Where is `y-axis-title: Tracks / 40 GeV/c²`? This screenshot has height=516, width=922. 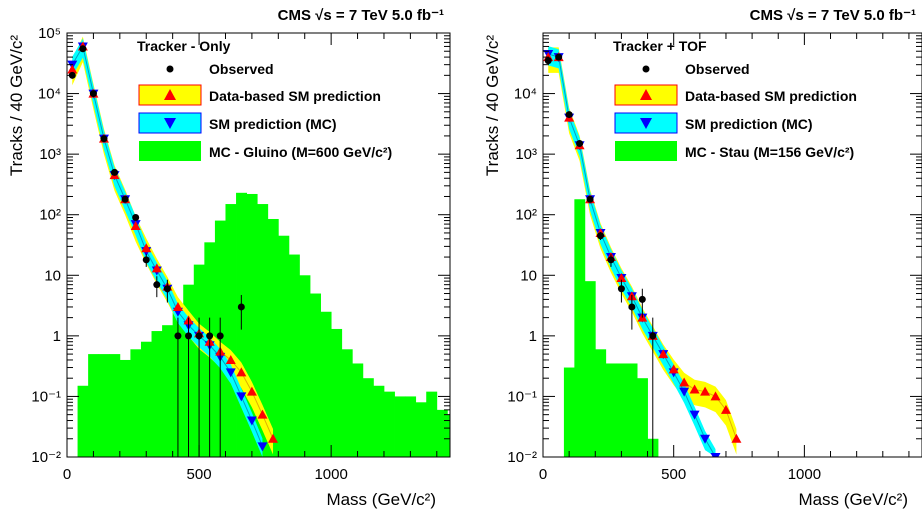
y-axis-title: Tracks / 40 GeV/c² is located at coordinates (16, 105).